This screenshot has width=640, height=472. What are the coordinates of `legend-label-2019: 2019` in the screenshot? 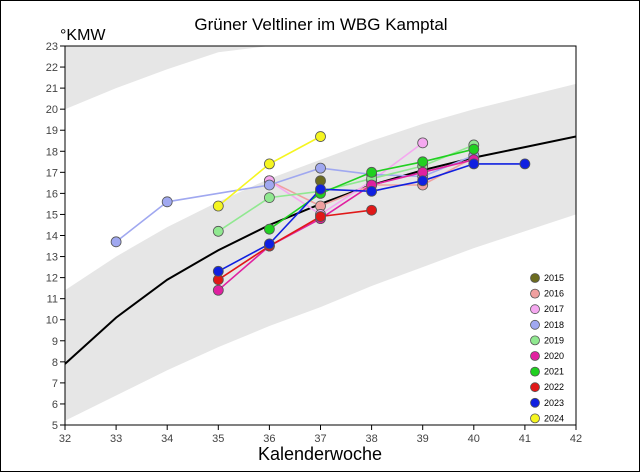 It's located at (554, 340).